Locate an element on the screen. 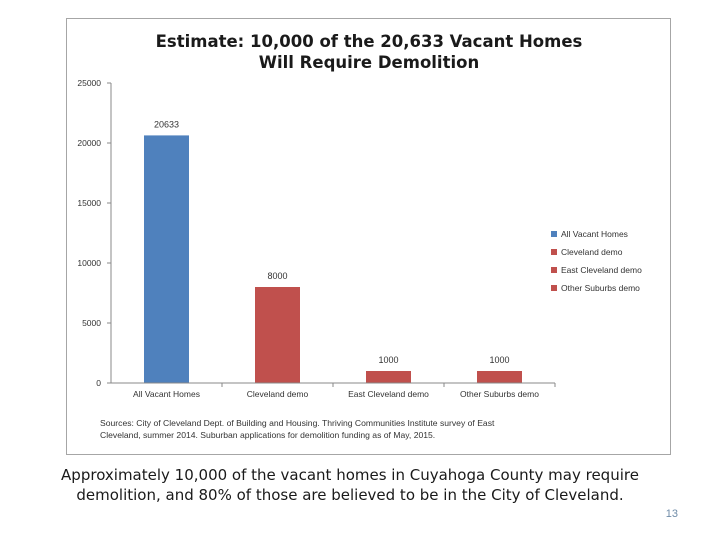 The width and height of the screenshot is (720, 540). data-label: 20633 is located at coordinates (166, 124).